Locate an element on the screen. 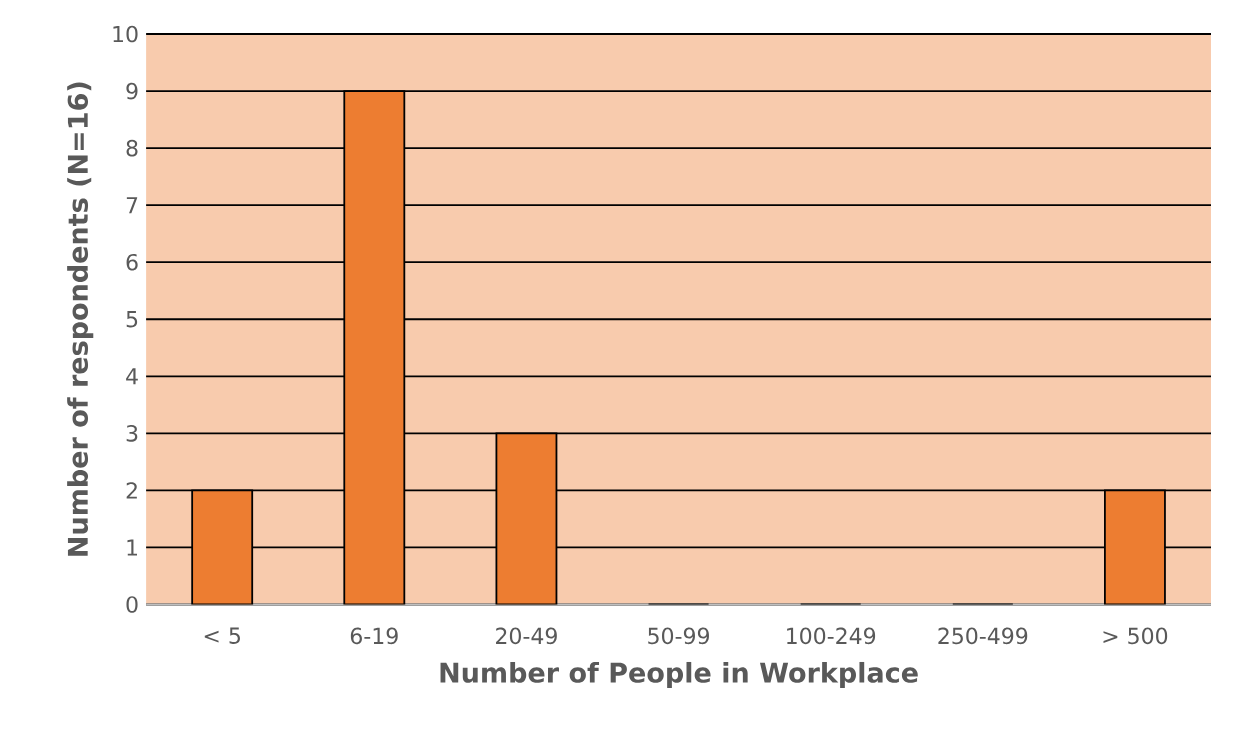 The width and height of the screenshot is (1241, 743). y-tick-label: 10 is located at coordinates (125, 34).